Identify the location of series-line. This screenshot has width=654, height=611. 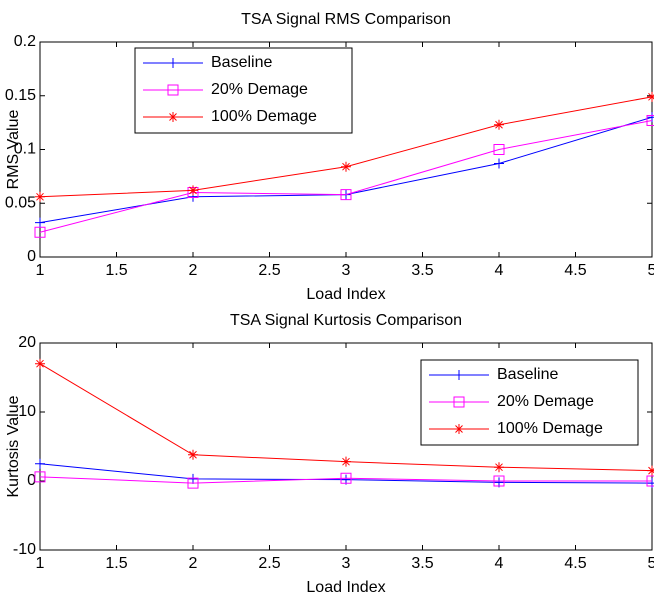
(345, 480).